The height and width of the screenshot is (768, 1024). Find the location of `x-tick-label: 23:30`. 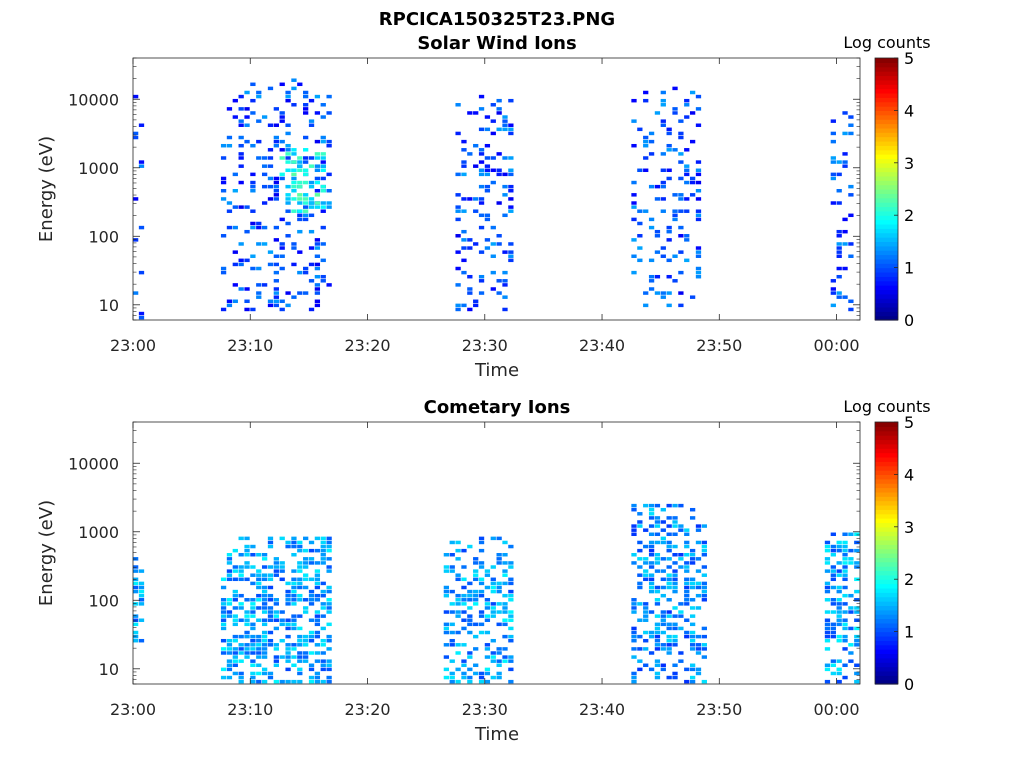

x-tick-label: 23:30 is located at coordinates (485, 709).